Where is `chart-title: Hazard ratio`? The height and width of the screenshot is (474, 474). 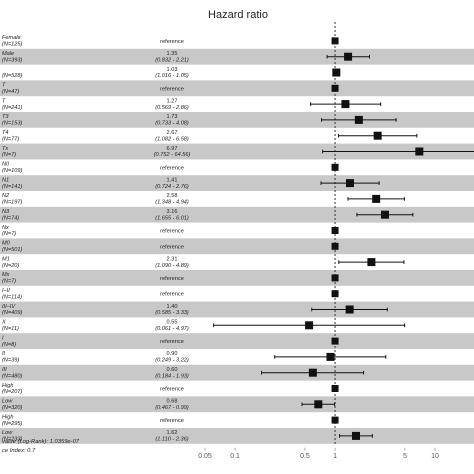 chart-title: Hazard ratio is located at coordinates (238, 15).